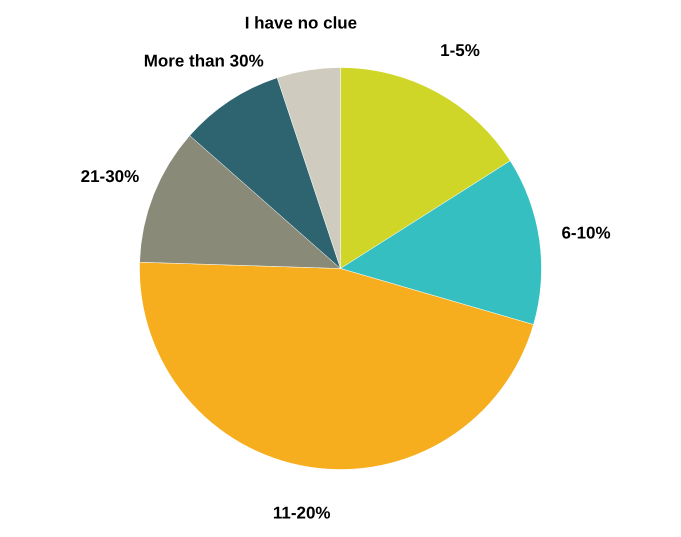  I want to click on slice-label: 6-10%, so click(586, 233).